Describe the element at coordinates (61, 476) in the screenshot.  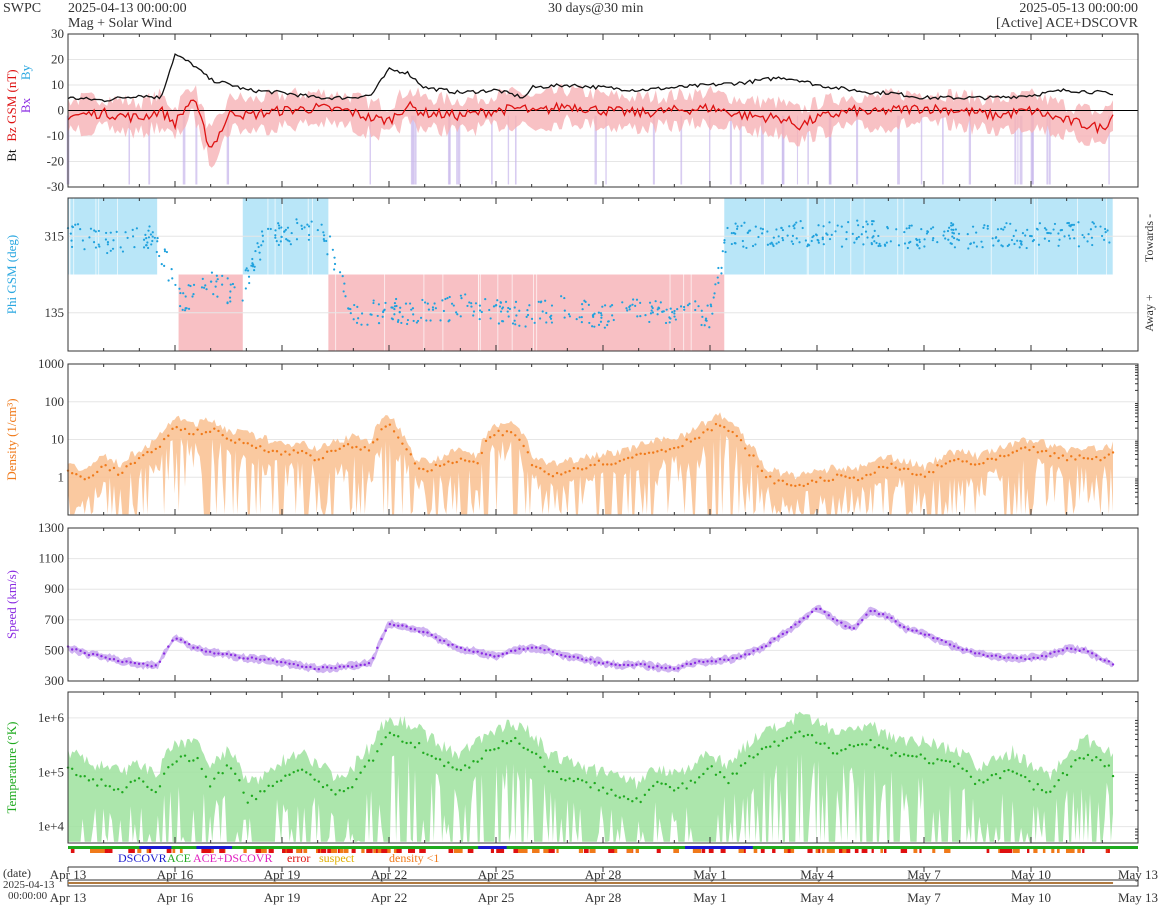
I see `density-ytick-label: 1` at that location.